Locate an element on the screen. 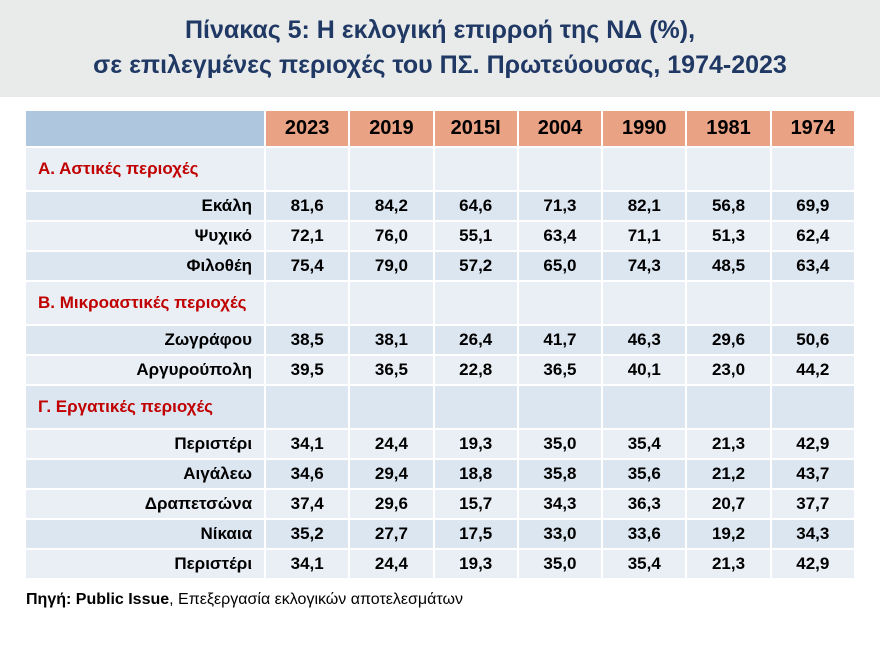  value-cell: 27,7 is located at coordinates (391, 534).